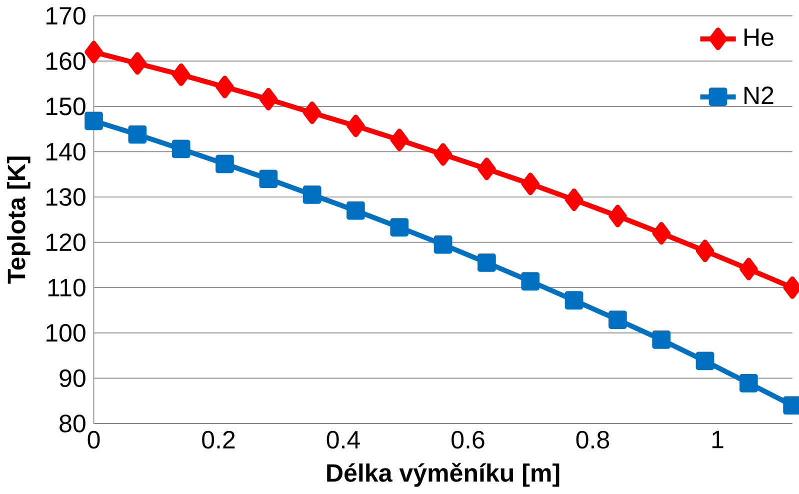 This screenshot has height=494, width=799. I want to click on legend-label: He, so click(759, 37).